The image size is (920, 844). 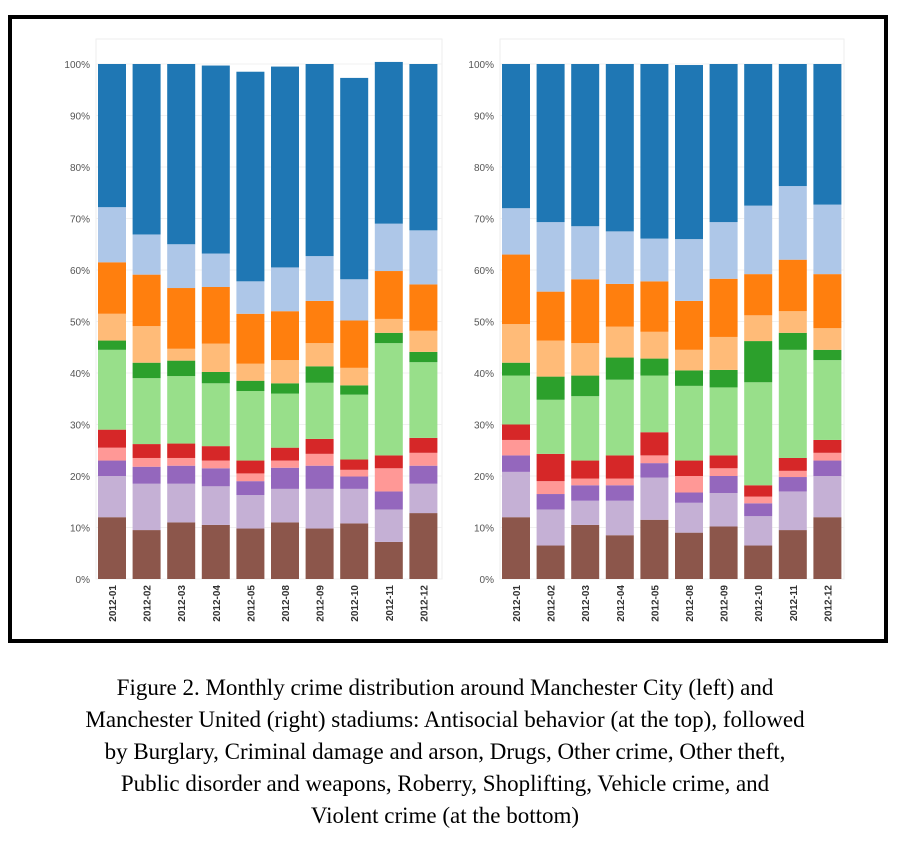 I want to click on x-tick-label: 2012-09, so click(x=321, y=603).